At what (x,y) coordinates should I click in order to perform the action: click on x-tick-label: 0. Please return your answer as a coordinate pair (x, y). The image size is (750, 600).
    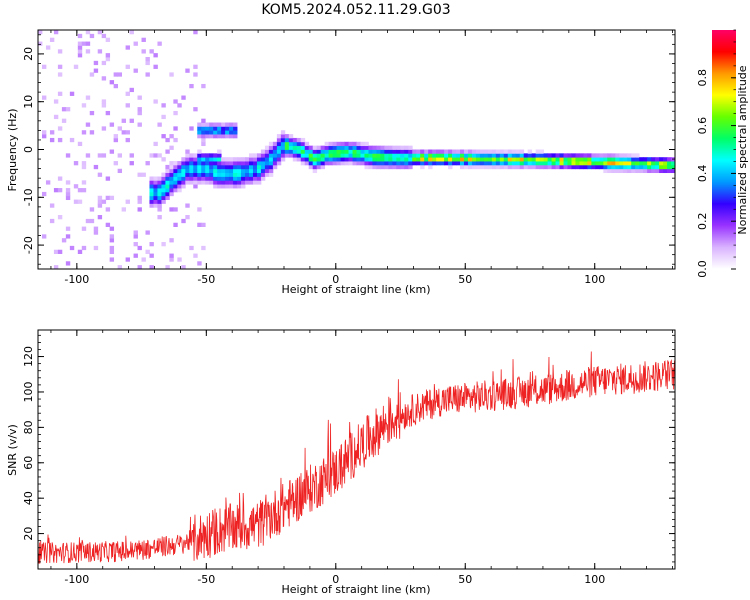
    Looking at the image, I should click on (335, 279).